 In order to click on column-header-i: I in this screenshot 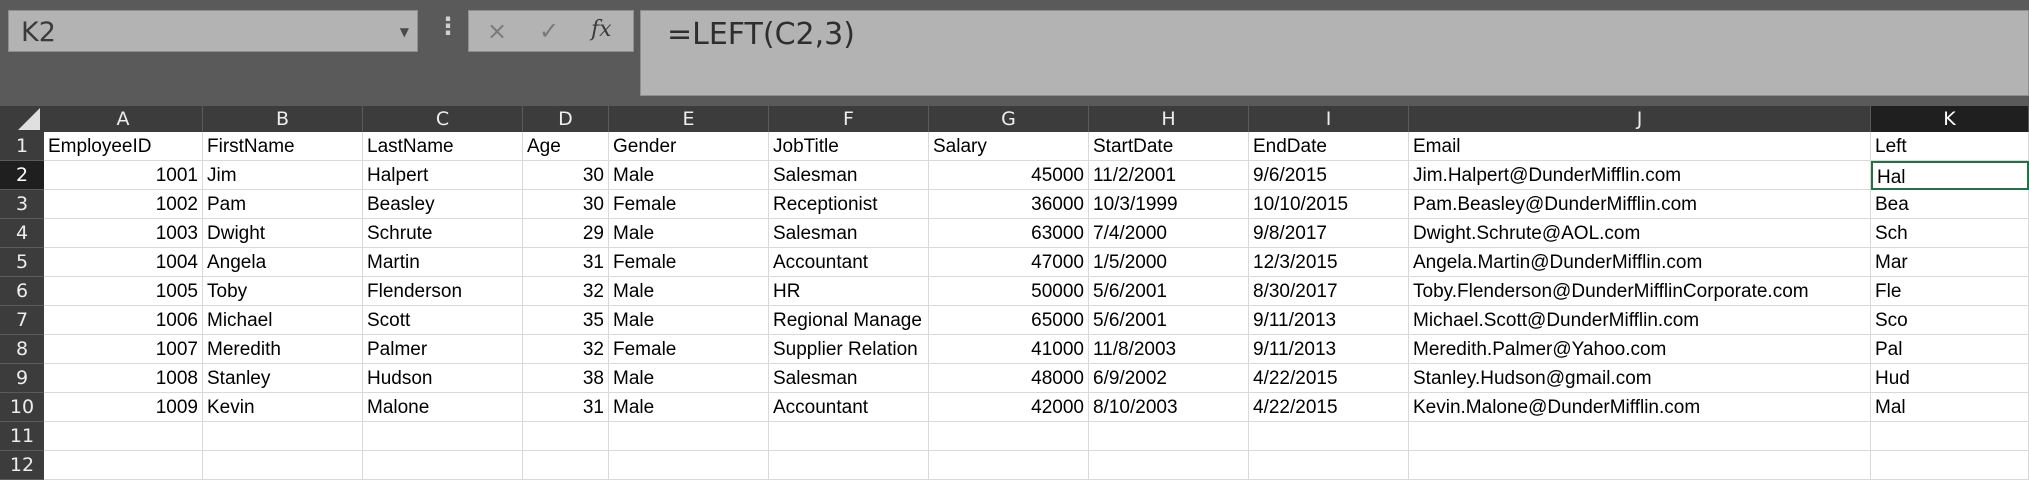, I will do `click(1329, 119)`.